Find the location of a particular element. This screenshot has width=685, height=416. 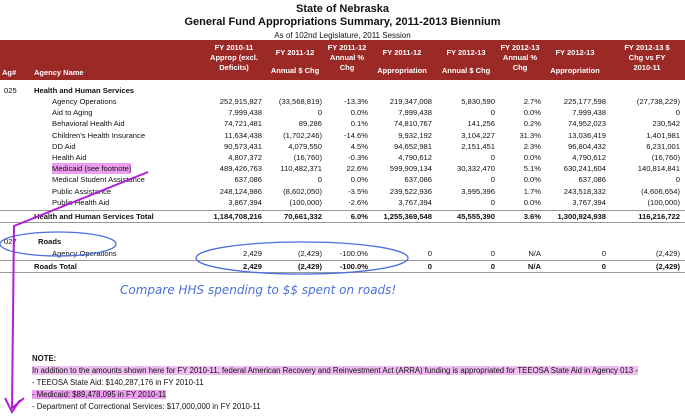

hhs-section-header: 025 Health and Human Services is located at coordinates (342, 90).